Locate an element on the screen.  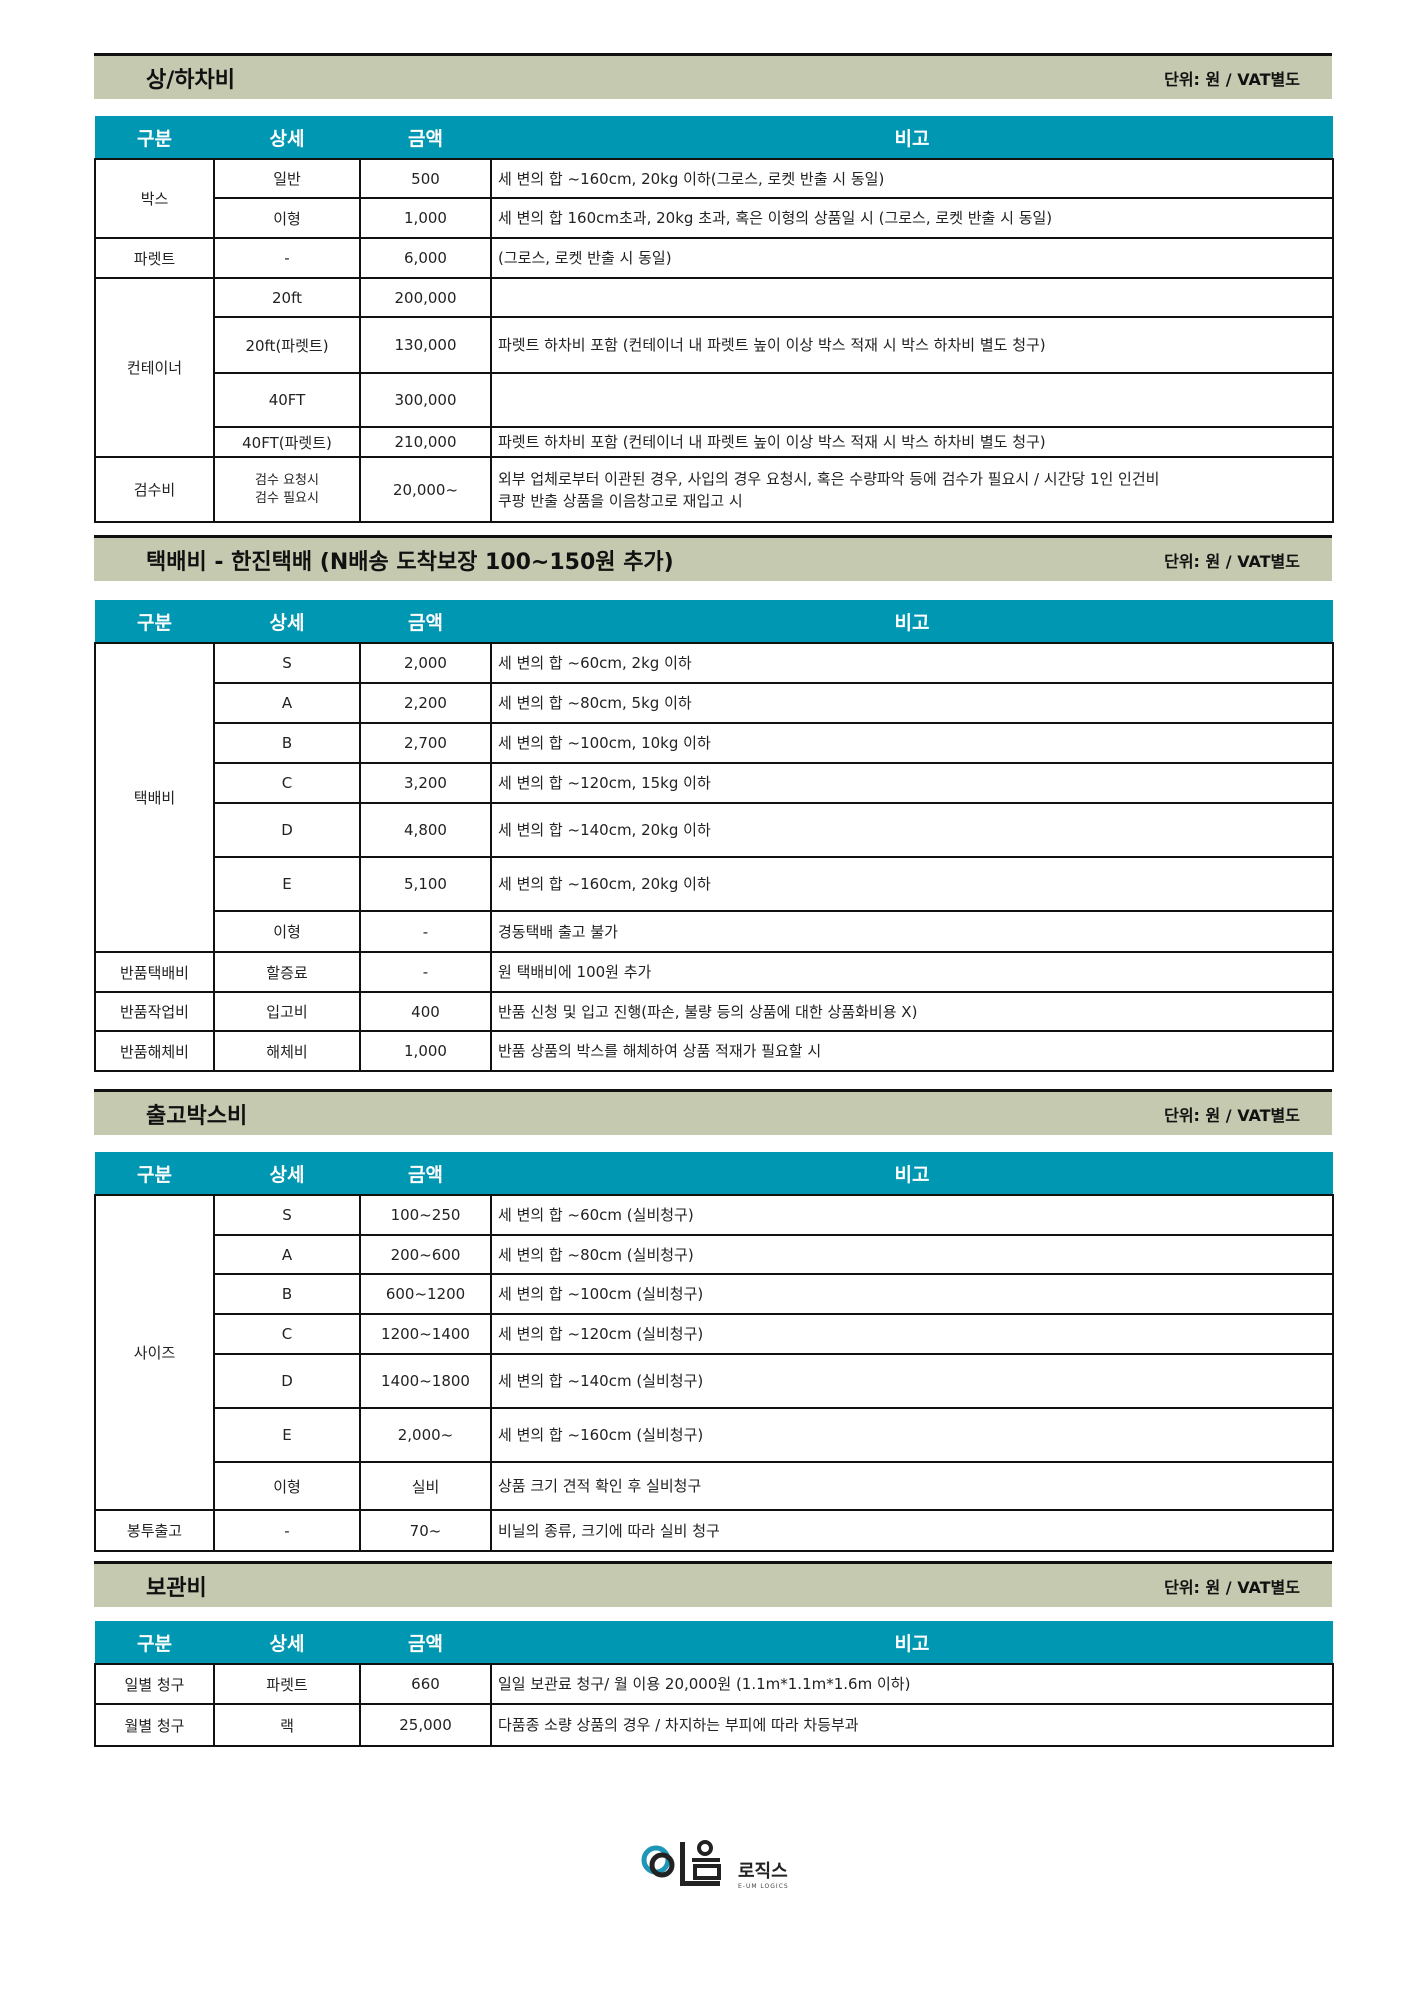
table-row: D 4,800 세 변의 합 ~140cm, 20kg 이하 is located at coordinates (714, 830).